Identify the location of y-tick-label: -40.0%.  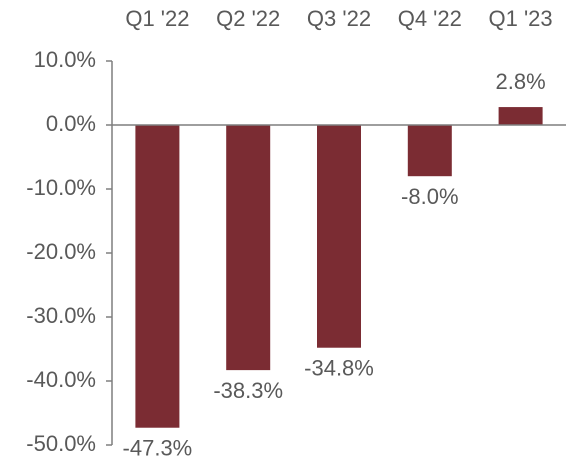
(61, 379).